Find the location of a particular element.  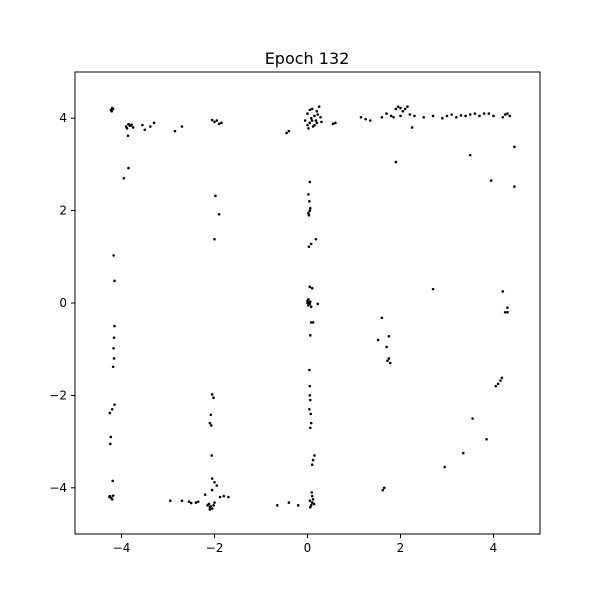

x-tick-label: 0 is located at coordinates (308, 548).